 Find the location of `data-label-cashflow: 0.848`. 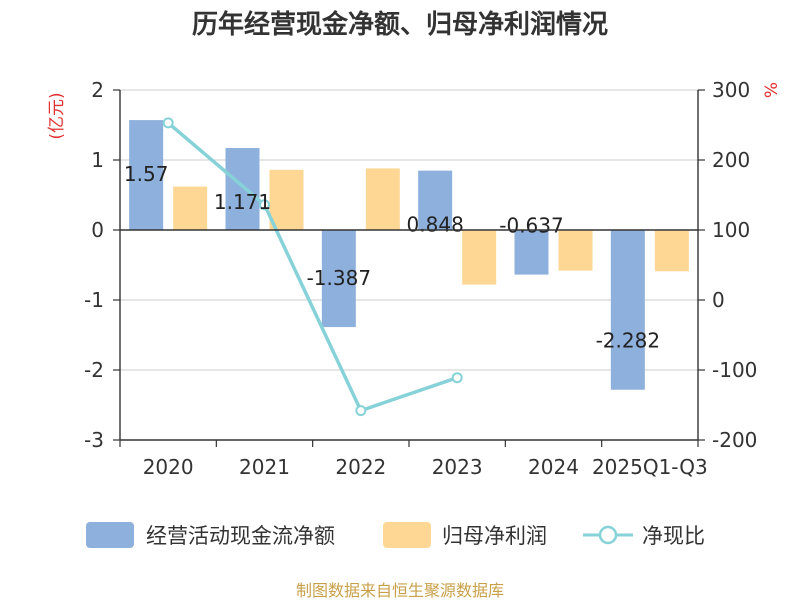

data-label-cashflow: 0.848 is located at coordinates (435, 225).